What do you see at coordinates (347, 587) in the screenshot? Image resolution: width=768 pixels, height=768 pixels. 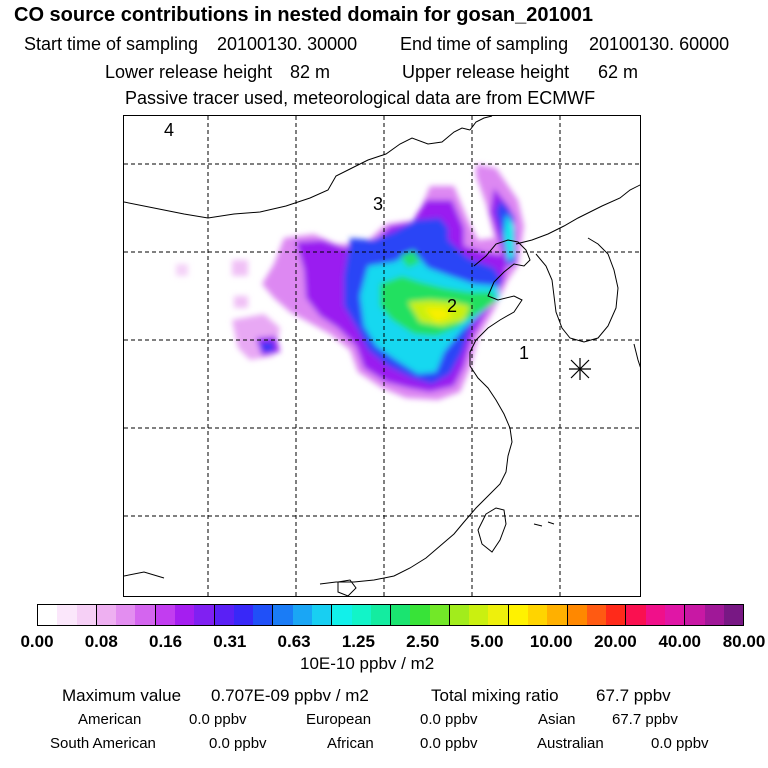 I see `island-hainan` at bounding box center [347, 587].